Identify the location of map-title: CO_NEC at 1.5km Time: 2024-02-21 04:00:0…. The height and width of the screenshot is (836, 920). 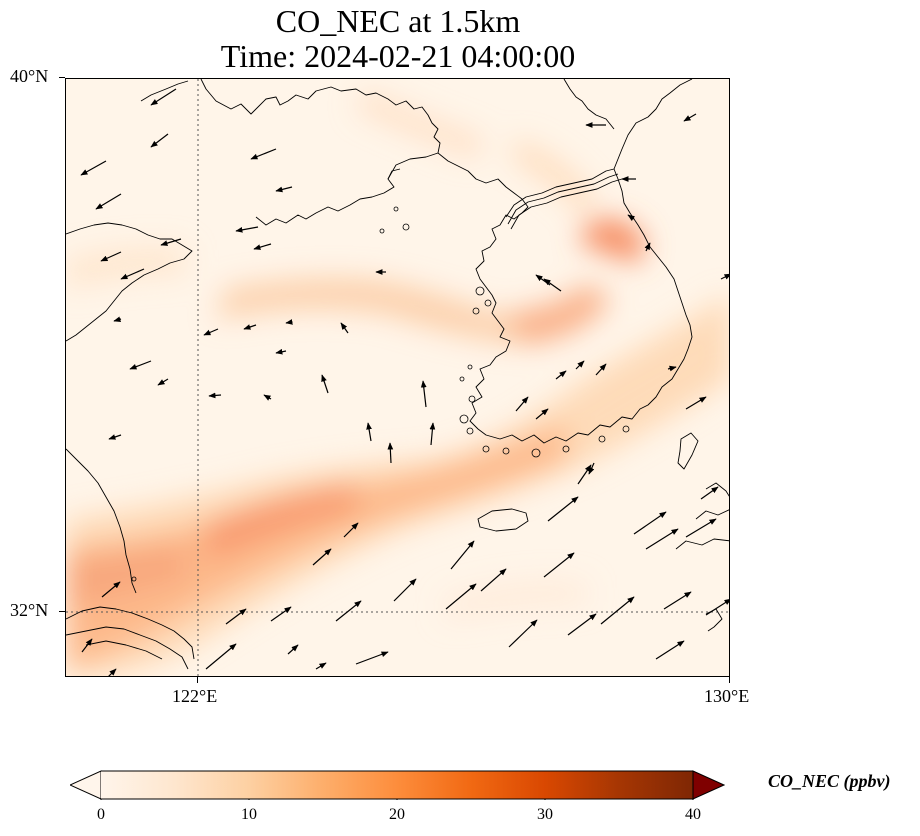
(398, 39).